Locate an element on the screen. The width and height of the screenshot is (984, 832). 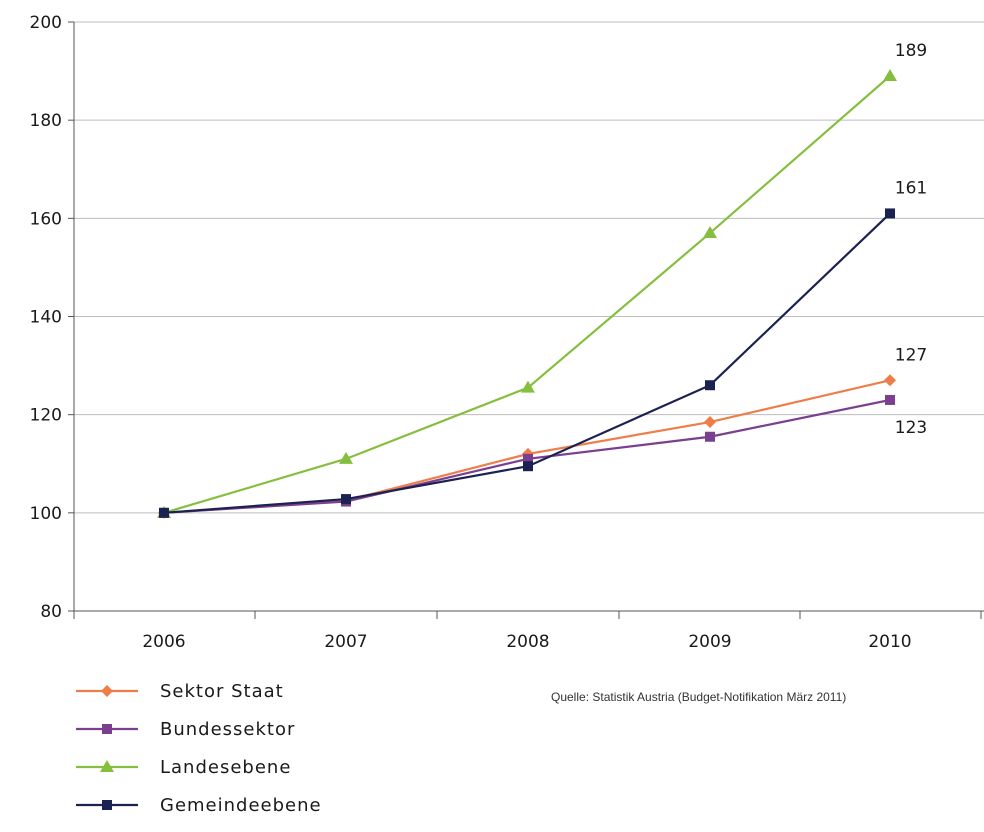
x-tick-label: 2009 is located at coordinates (709, 642).